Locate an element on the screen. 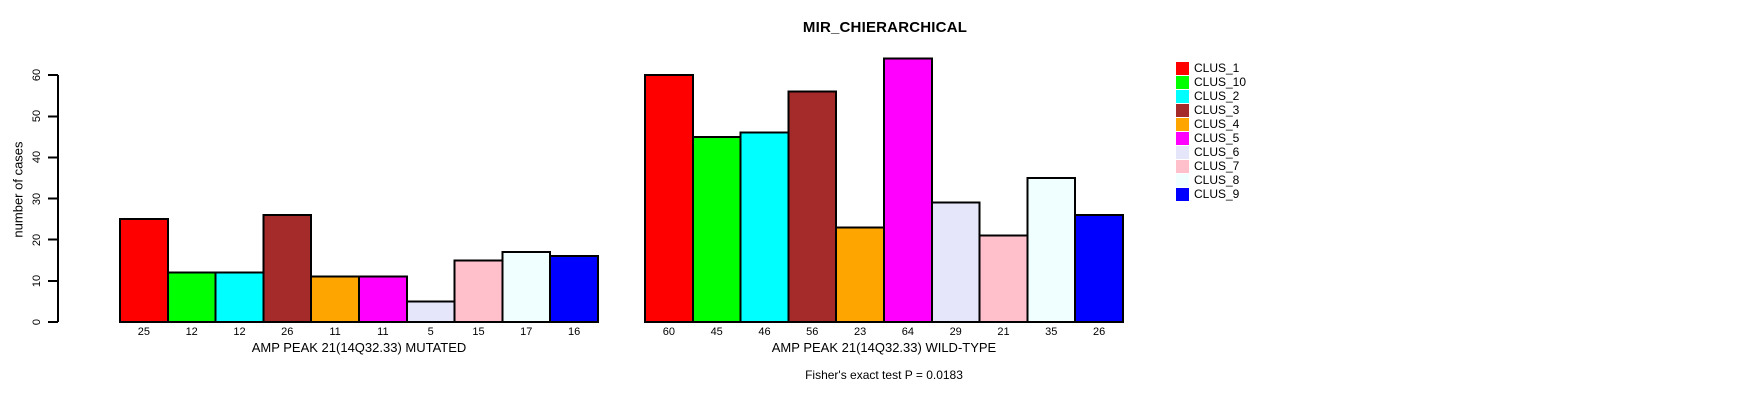  legend-item: CLUS_8 is located at coordinates (1207, 180).